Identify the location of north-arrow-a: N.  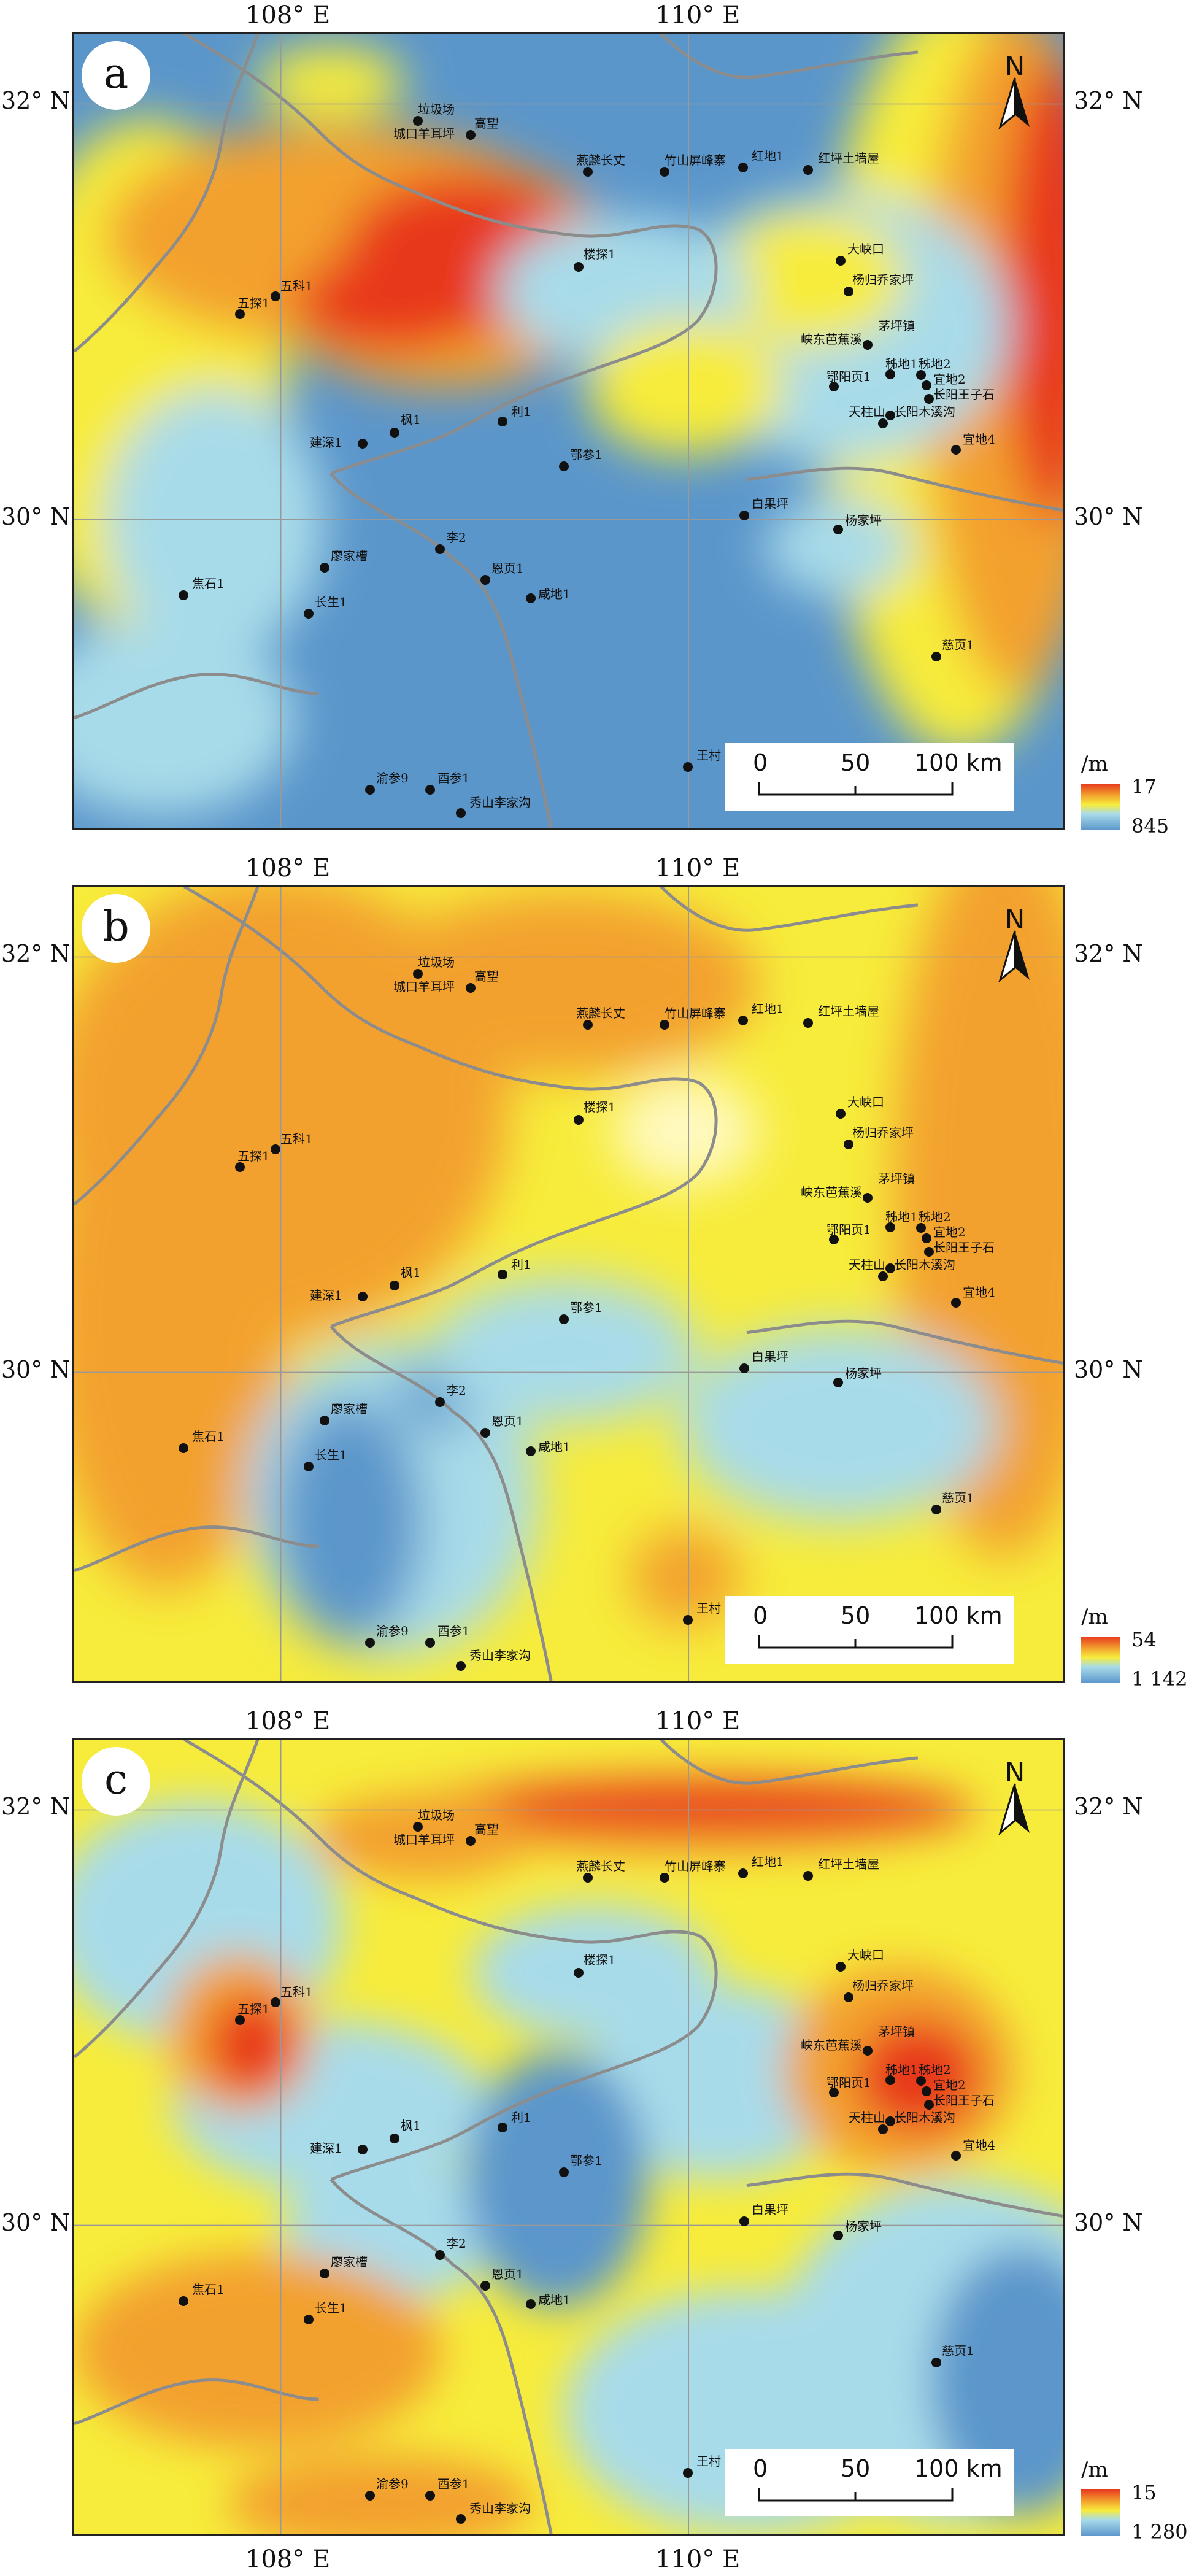
(1014, 91).